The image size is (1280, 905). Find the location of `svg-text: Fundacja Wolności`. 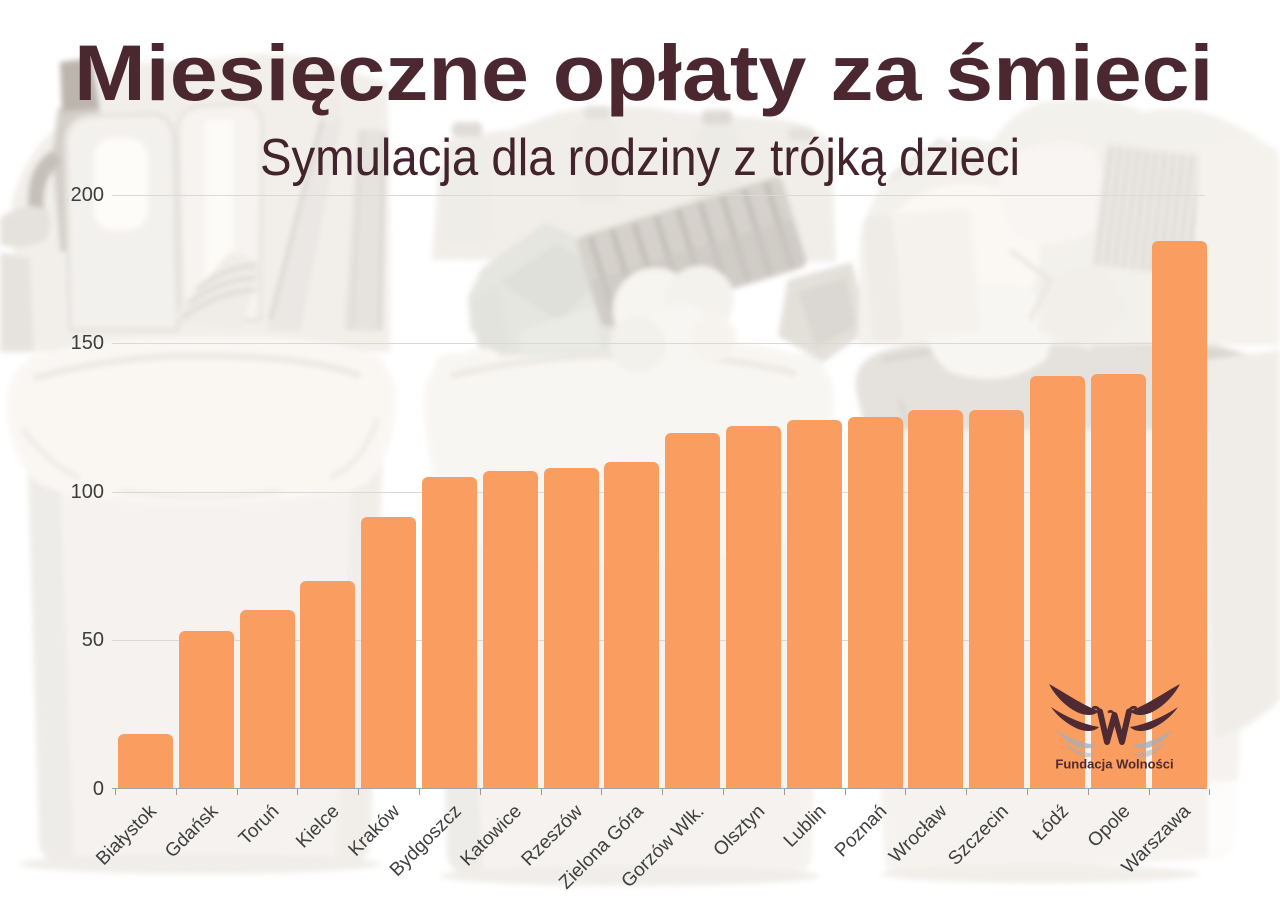

svg-text: Fundacja Wolności is located at coordinates (1114, 764).